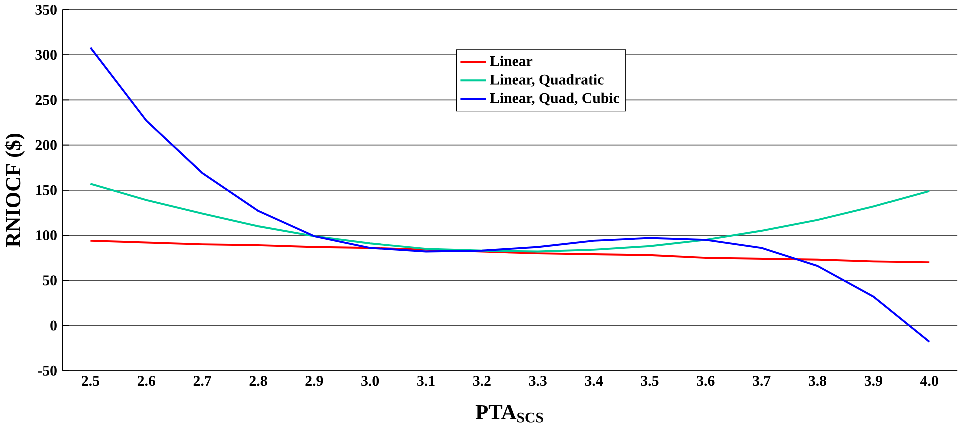 This screenshot has width=958, height=428. I want to click on y-tick-label: 150, so click(46, 191).